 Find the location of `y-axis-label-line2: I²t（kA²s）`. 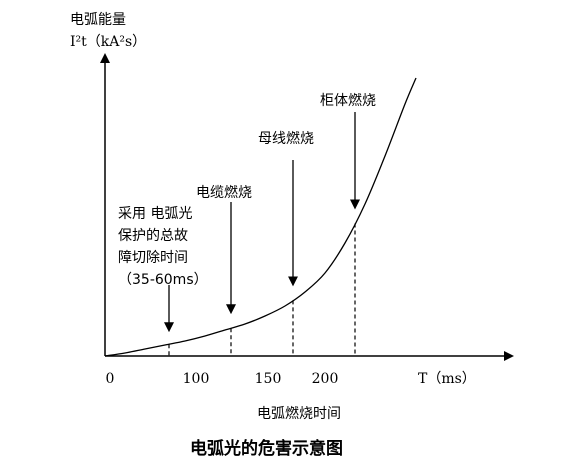

y-axis-label-line2: I²t（kA²s） is located at coordinates (108, 42).